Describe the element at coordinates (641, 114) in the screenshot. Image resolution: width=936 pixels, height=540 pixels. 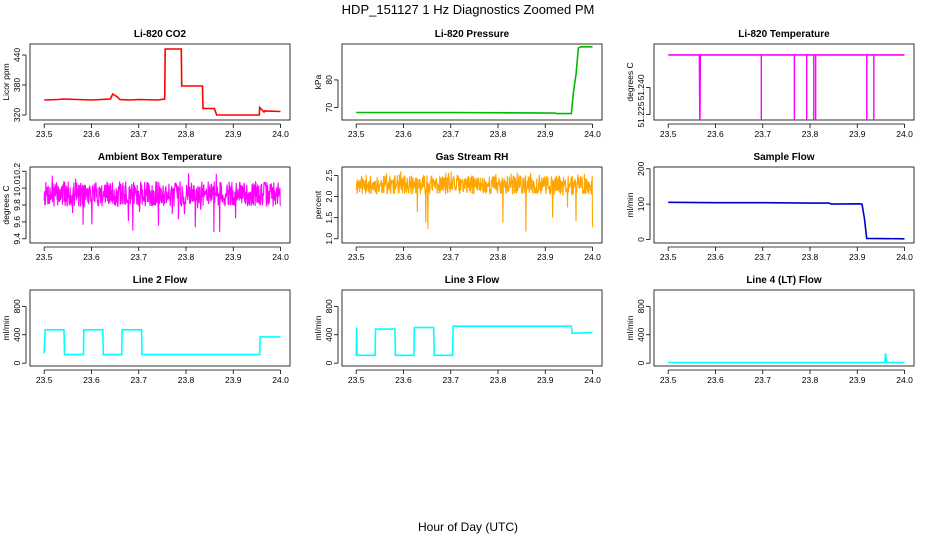
I see `y-tick-label: 51.225` at that location.